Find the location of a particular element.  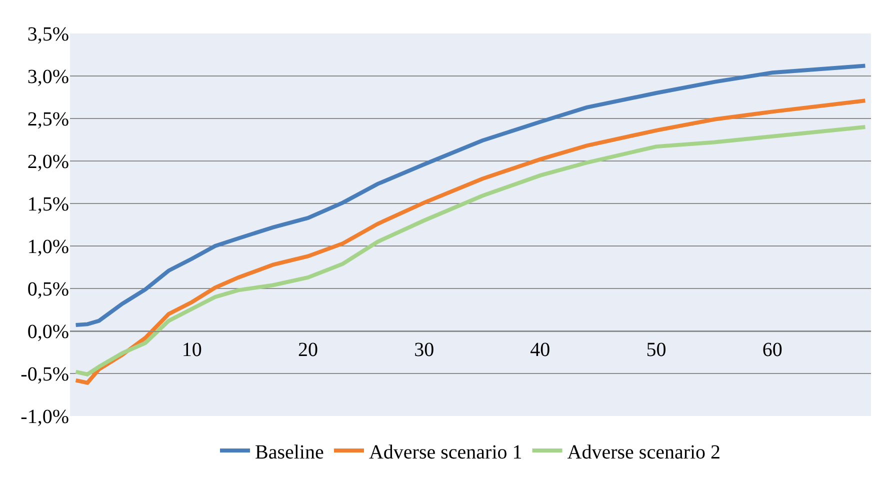

x-tick-label: 10 is located at coordinates (192, 350).